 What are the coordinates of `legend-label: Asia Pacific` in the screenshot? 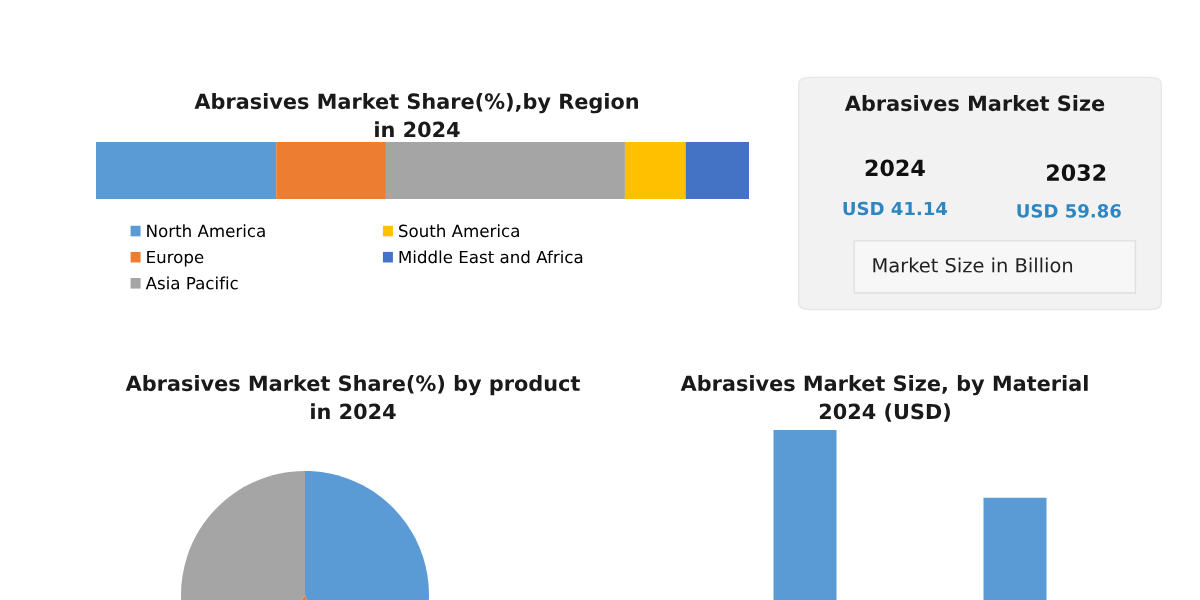 It's located at (191, 283).